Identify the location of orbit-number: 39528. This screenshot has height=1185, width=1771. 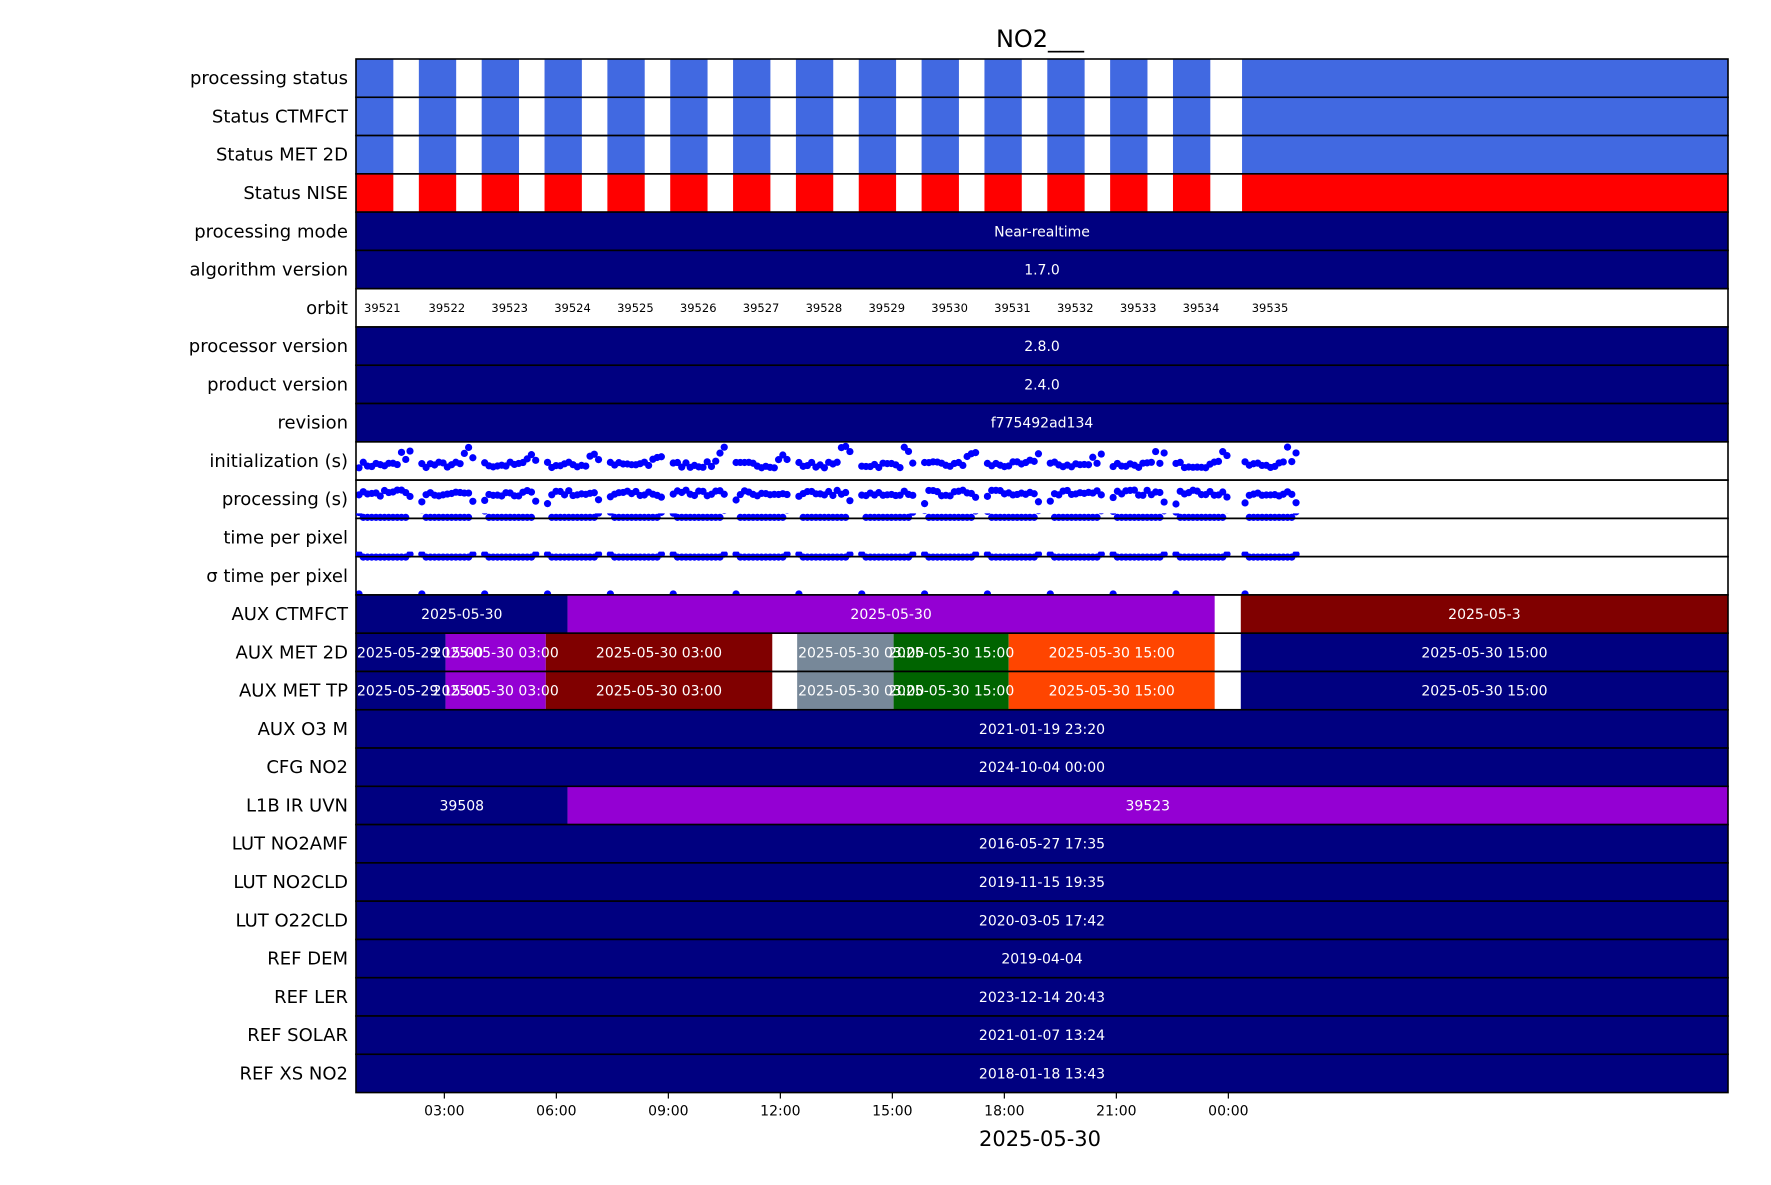
(824, 308).